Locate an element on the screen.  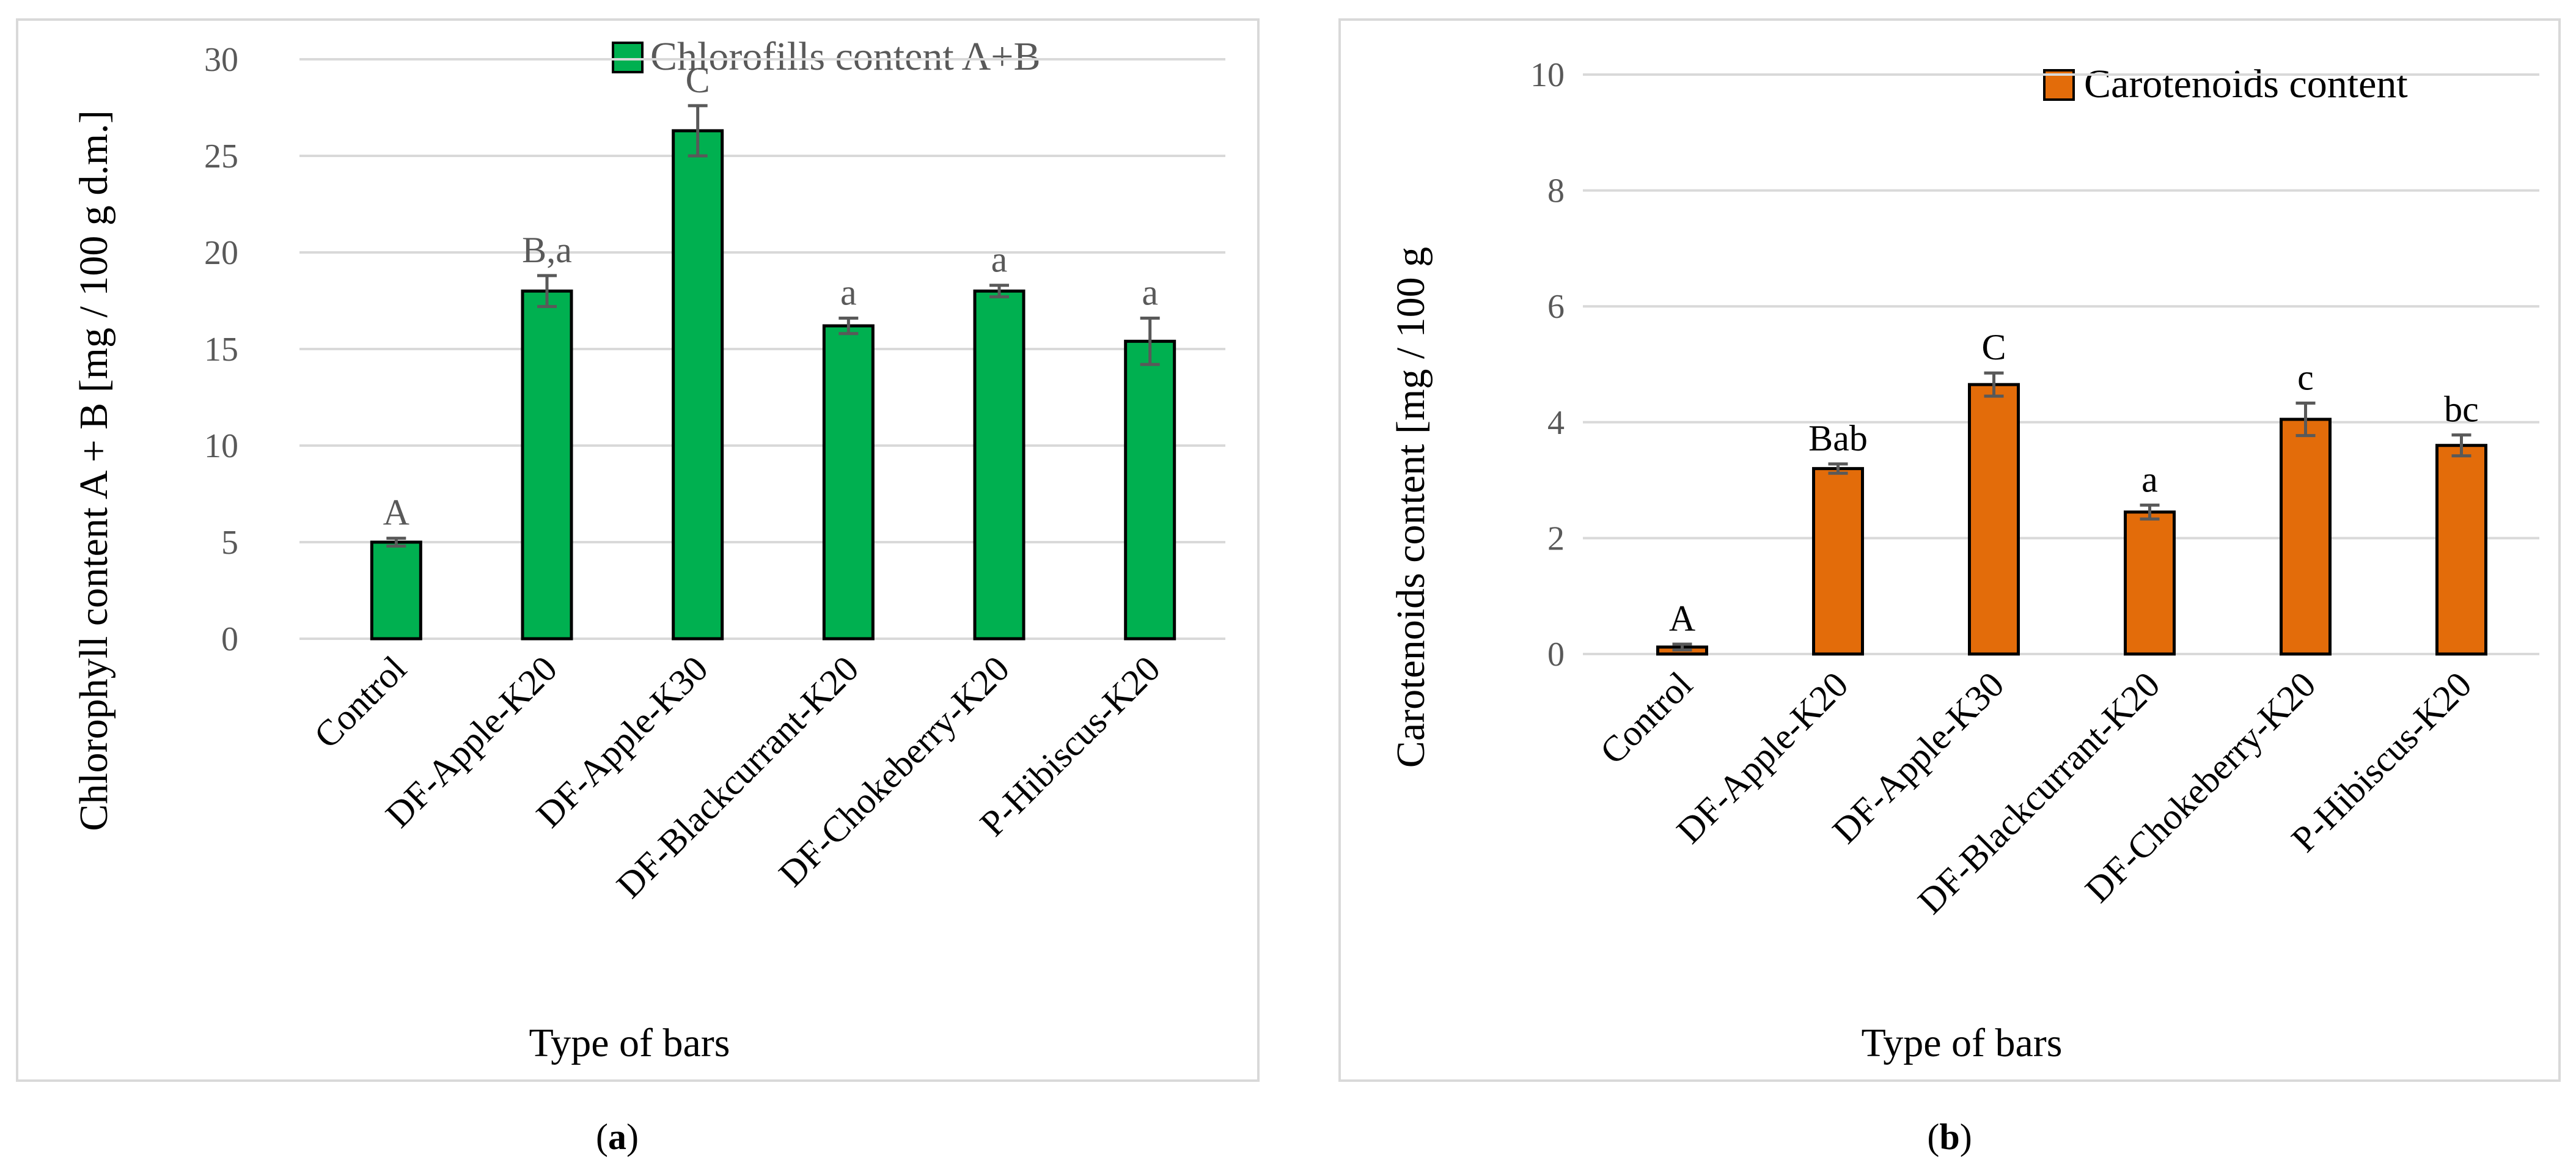
panel-b-ytick-label: 6 is located at coordinates (1556, 307).